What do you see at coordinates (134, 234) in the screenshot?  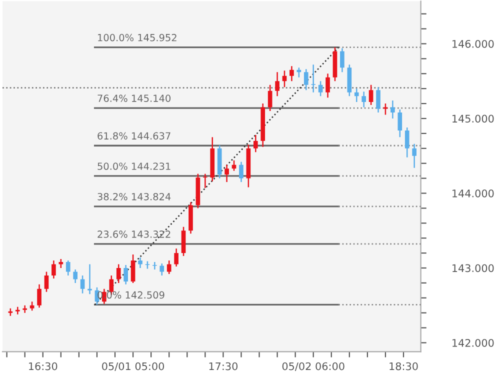 I see `annotation: 23.6% 143.322` at bounding box center [134, 234].